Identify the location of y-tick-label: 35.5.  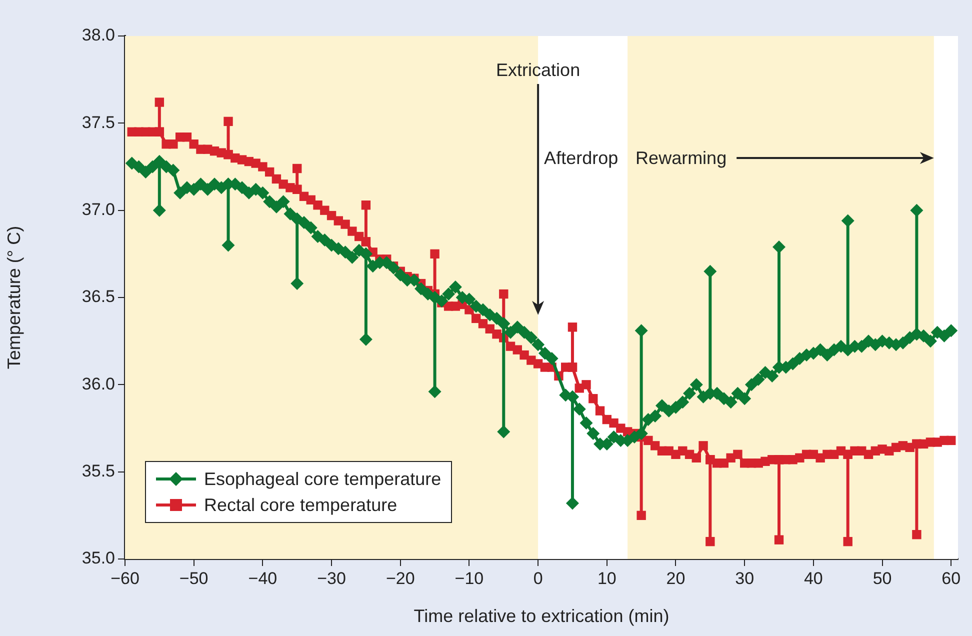
(98, 471).